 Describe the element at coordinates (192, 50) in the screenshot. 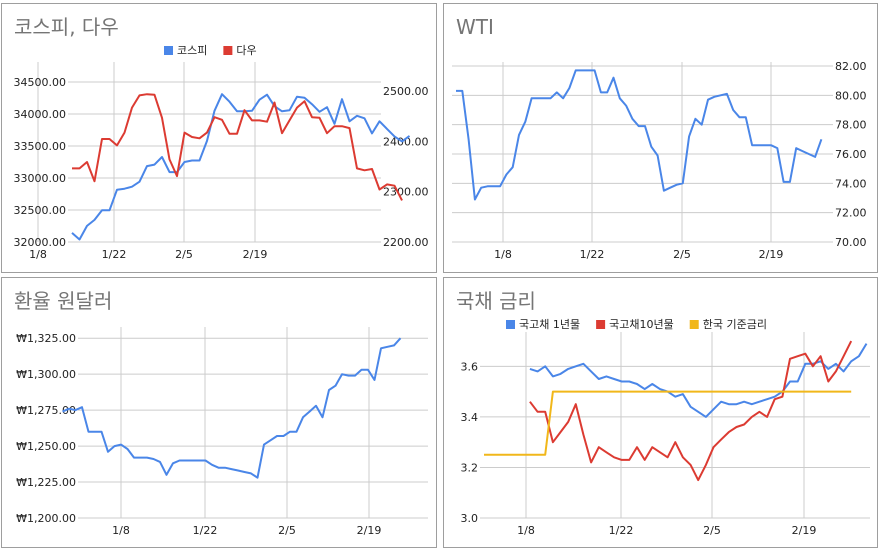

I see `legend-label: 코스피` at that location.